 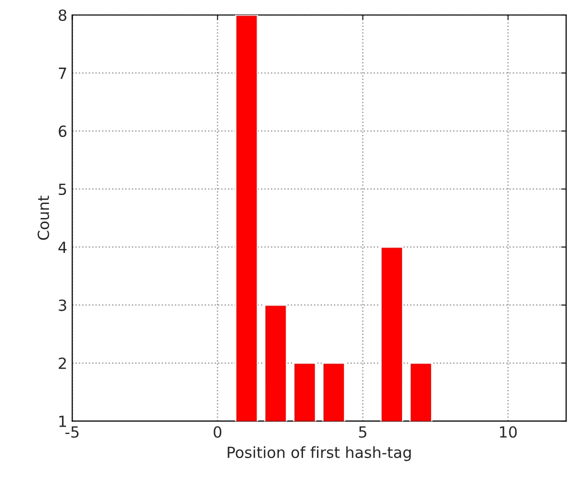 I want to click on y-tick-label: 8, so click(x=62, y=15).